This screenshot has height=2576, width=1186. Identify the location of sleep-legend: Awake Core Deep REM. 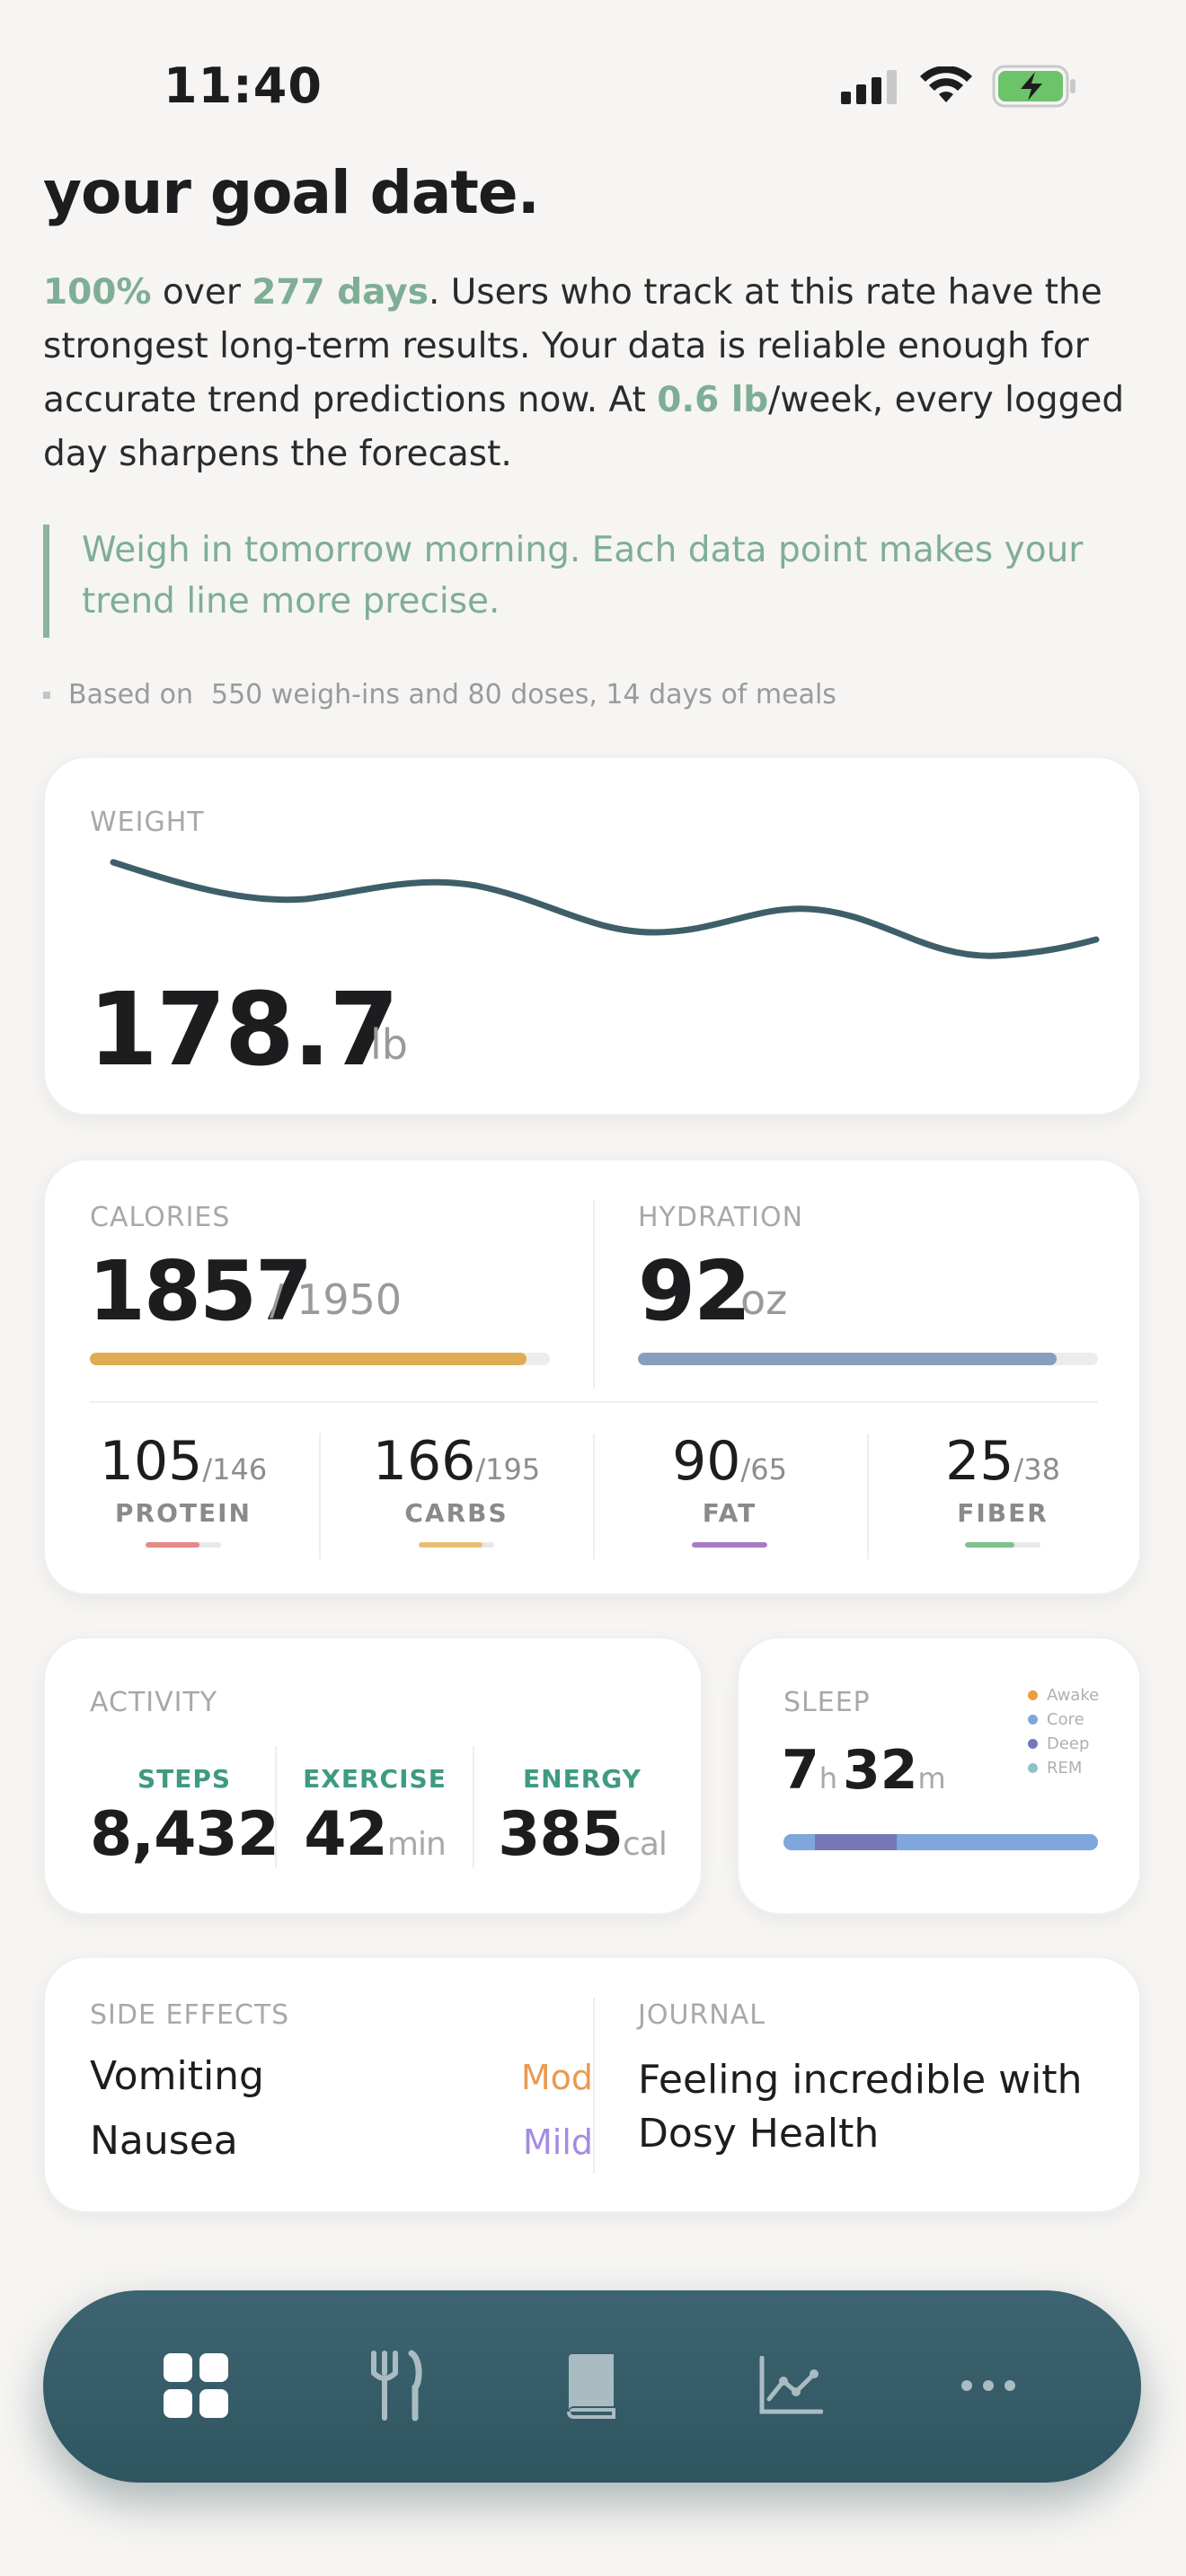
(1063, 1731).